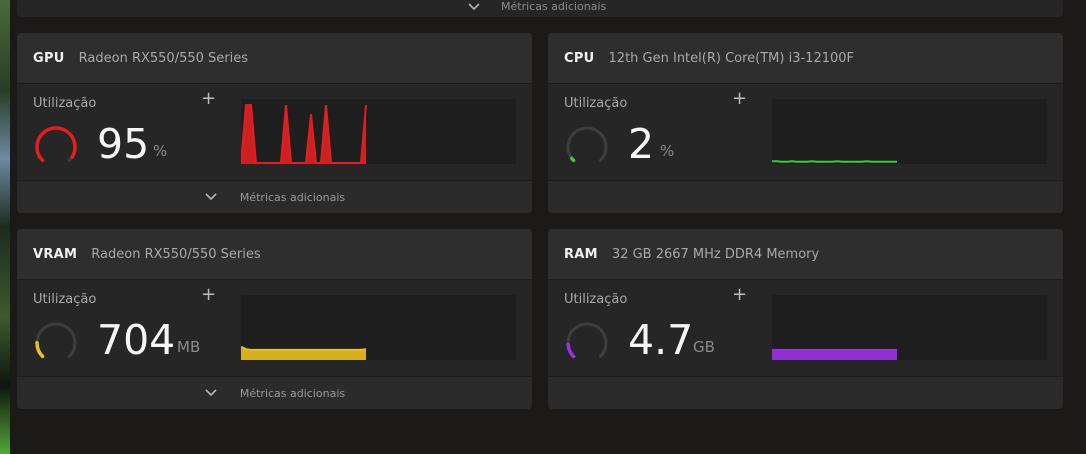 This screenshot has width=1086, height=454. What do you see at coordinates (136, 340) in the screenshot?
I see `utilization-value: 704` at bounding box center [136, 340].